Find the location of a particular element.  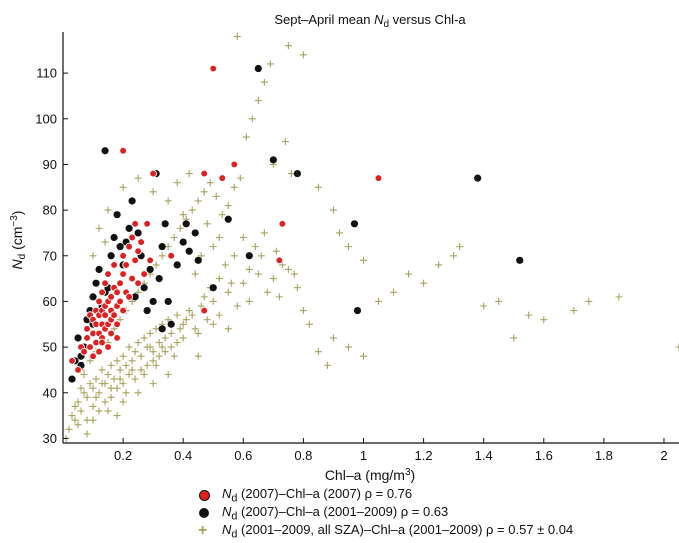

y-tick-label: 100 is located at coordinates (46, 118).